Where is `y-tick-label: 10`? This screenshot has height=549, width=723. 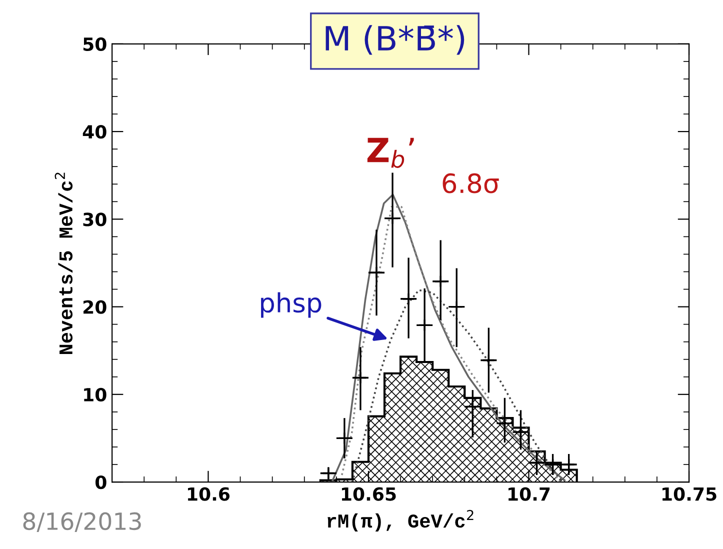 y-tick-label: 10 is located at coordinates (95, 395).